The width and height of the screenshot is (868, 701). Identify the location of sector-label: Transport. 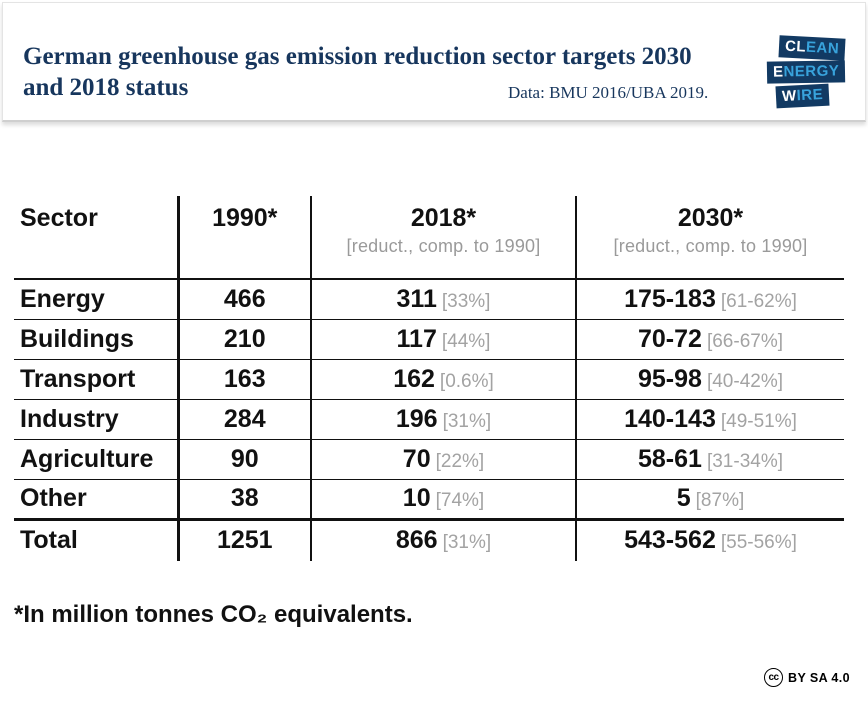
(97, 379).